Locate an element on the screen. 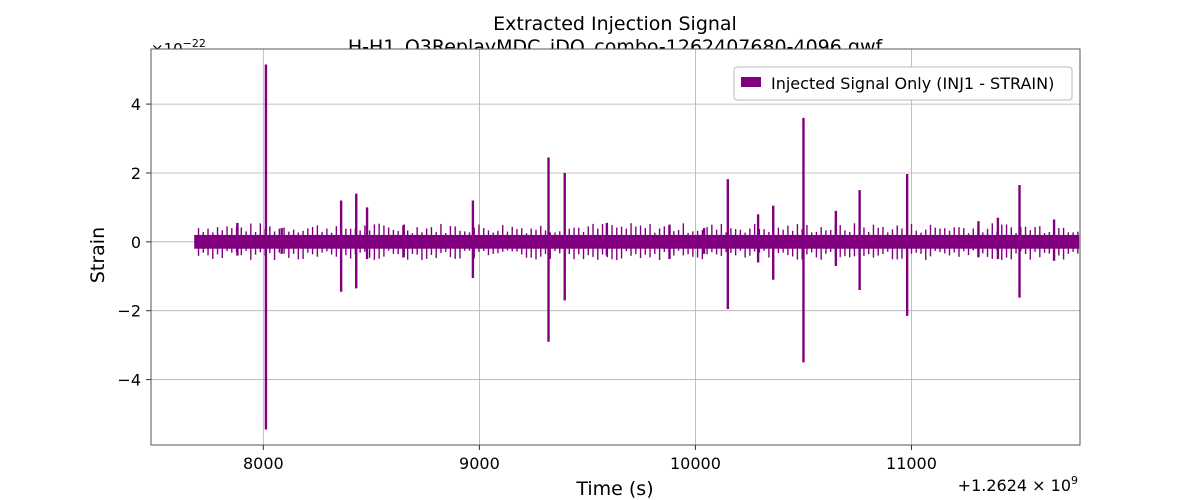 The height and width of the screenshot is (500, 1200). y-tick-label: 2 is located at coordinates (136, 173).